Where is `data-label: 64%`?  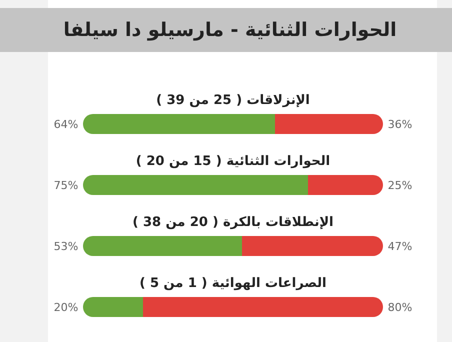 data-label: 64% is located at coordinates (66, 124).